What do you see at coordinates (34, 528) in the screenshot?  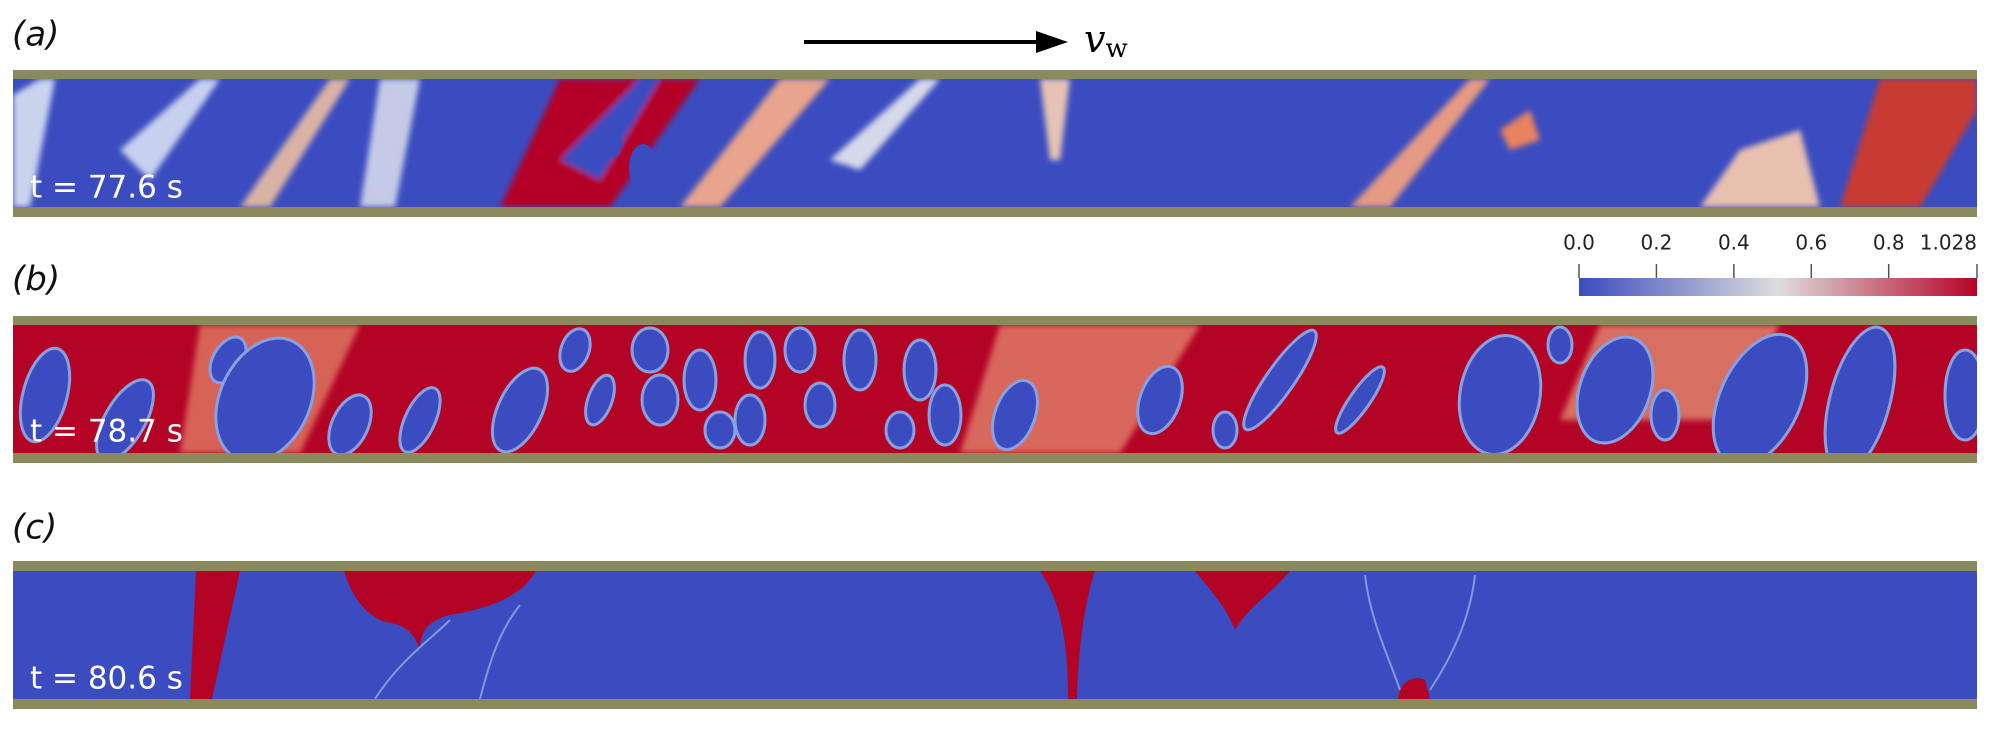 I see `panel-label: (c)` at bounding box center [34, 528].